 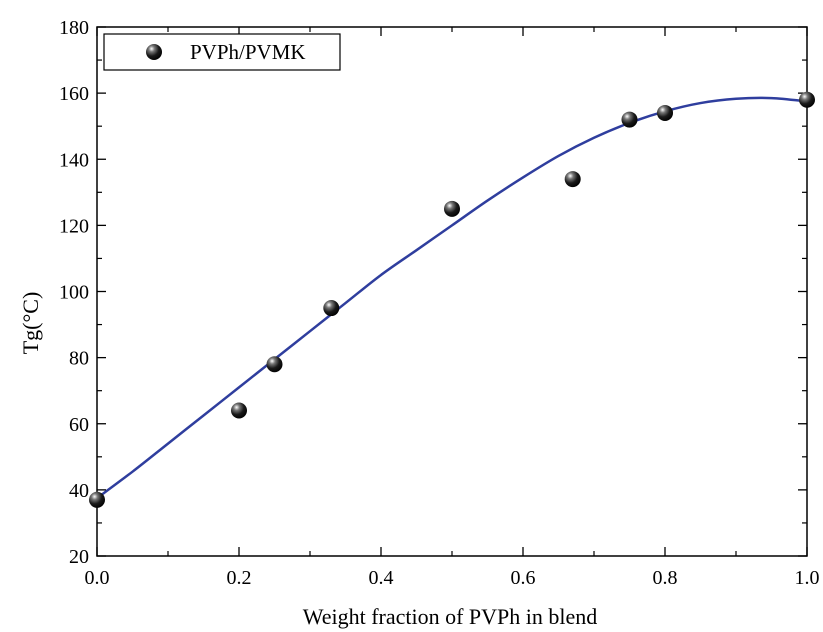 I want to click on y-tick-label: 60, so click(x=79, y=425).